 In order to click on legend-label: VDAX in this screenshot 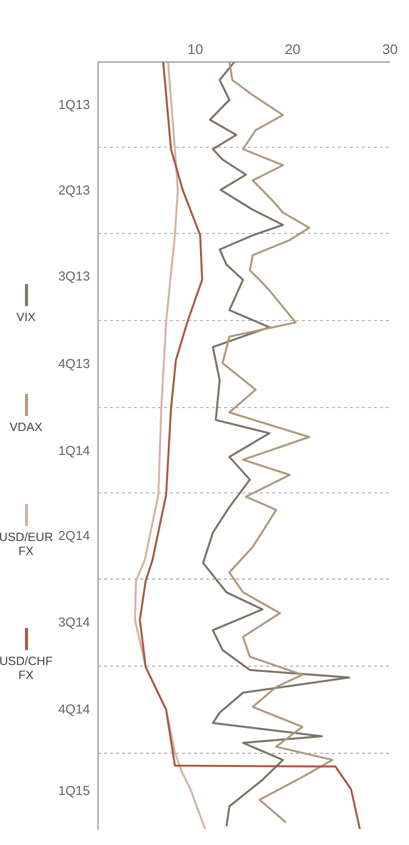, I will do `click(26, 427)`.